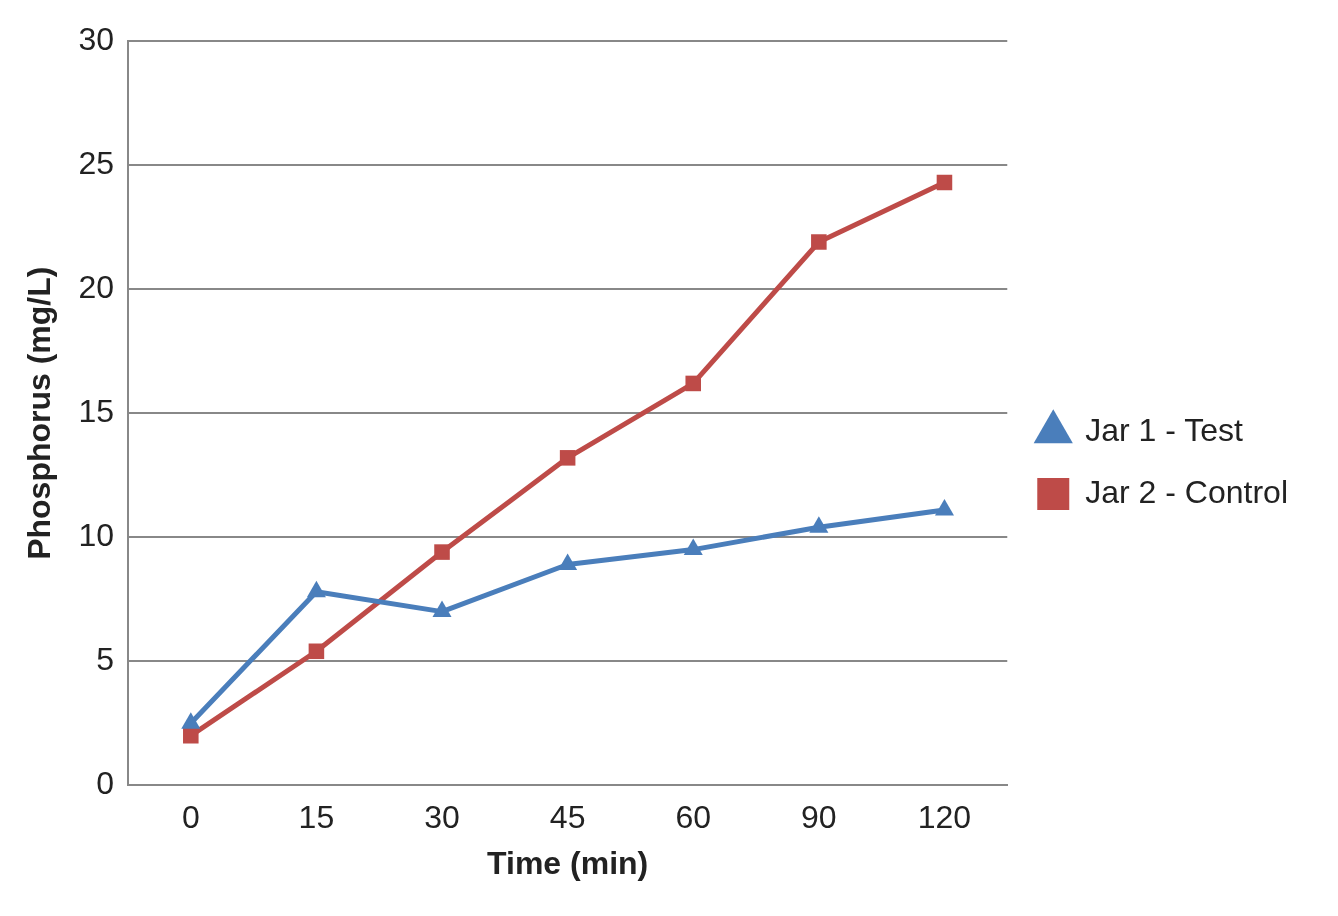 The image size is (1338, 916). Describe the element at coordinates (316, 817) in the screenshot. I see `x-tick-label: 15` at that location.